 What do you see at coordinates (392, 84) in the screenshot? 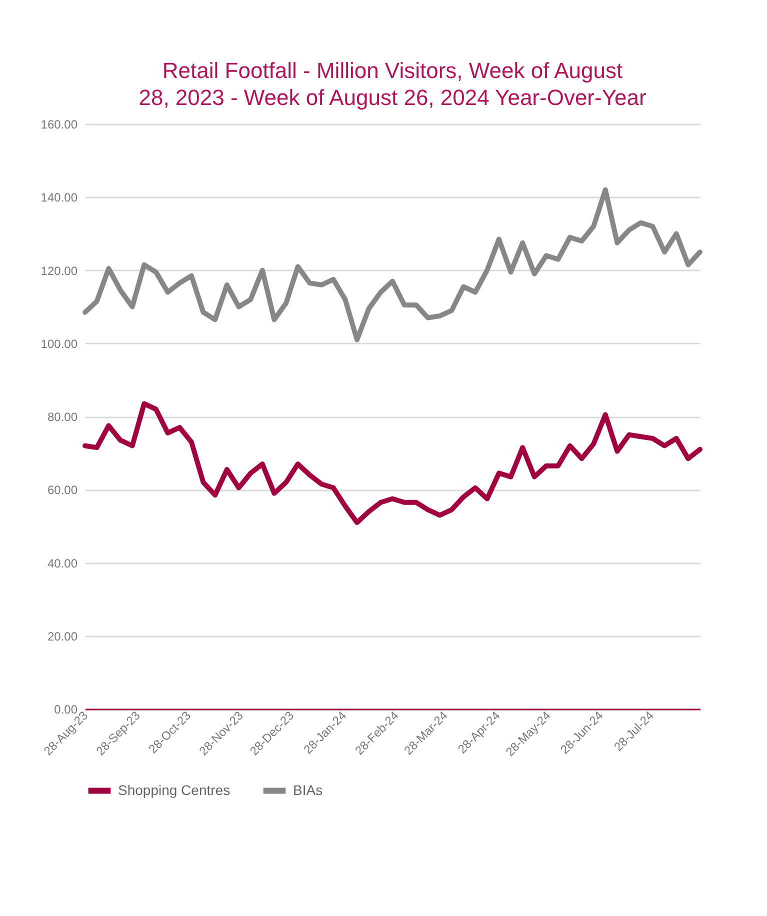
I see `chart-title: Retail Footfall - Million Visitors, Week of August 28, 2023 - Week of August 26, 2024 Year-Over-Year` at bounding box center [392, 84].